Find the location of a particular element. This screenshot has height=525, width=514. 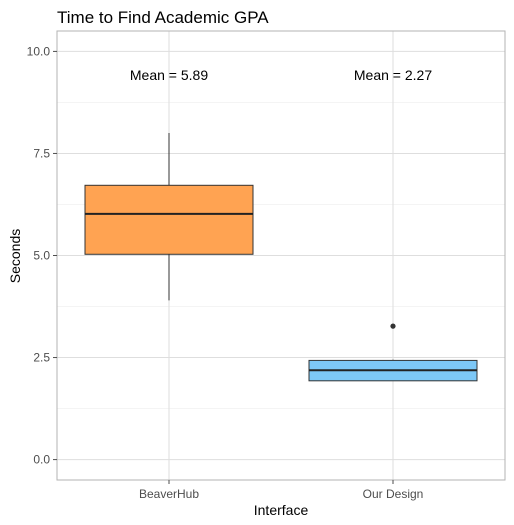

mean-annotation: Mean = 2.27 is located at coordinates (393, 75).